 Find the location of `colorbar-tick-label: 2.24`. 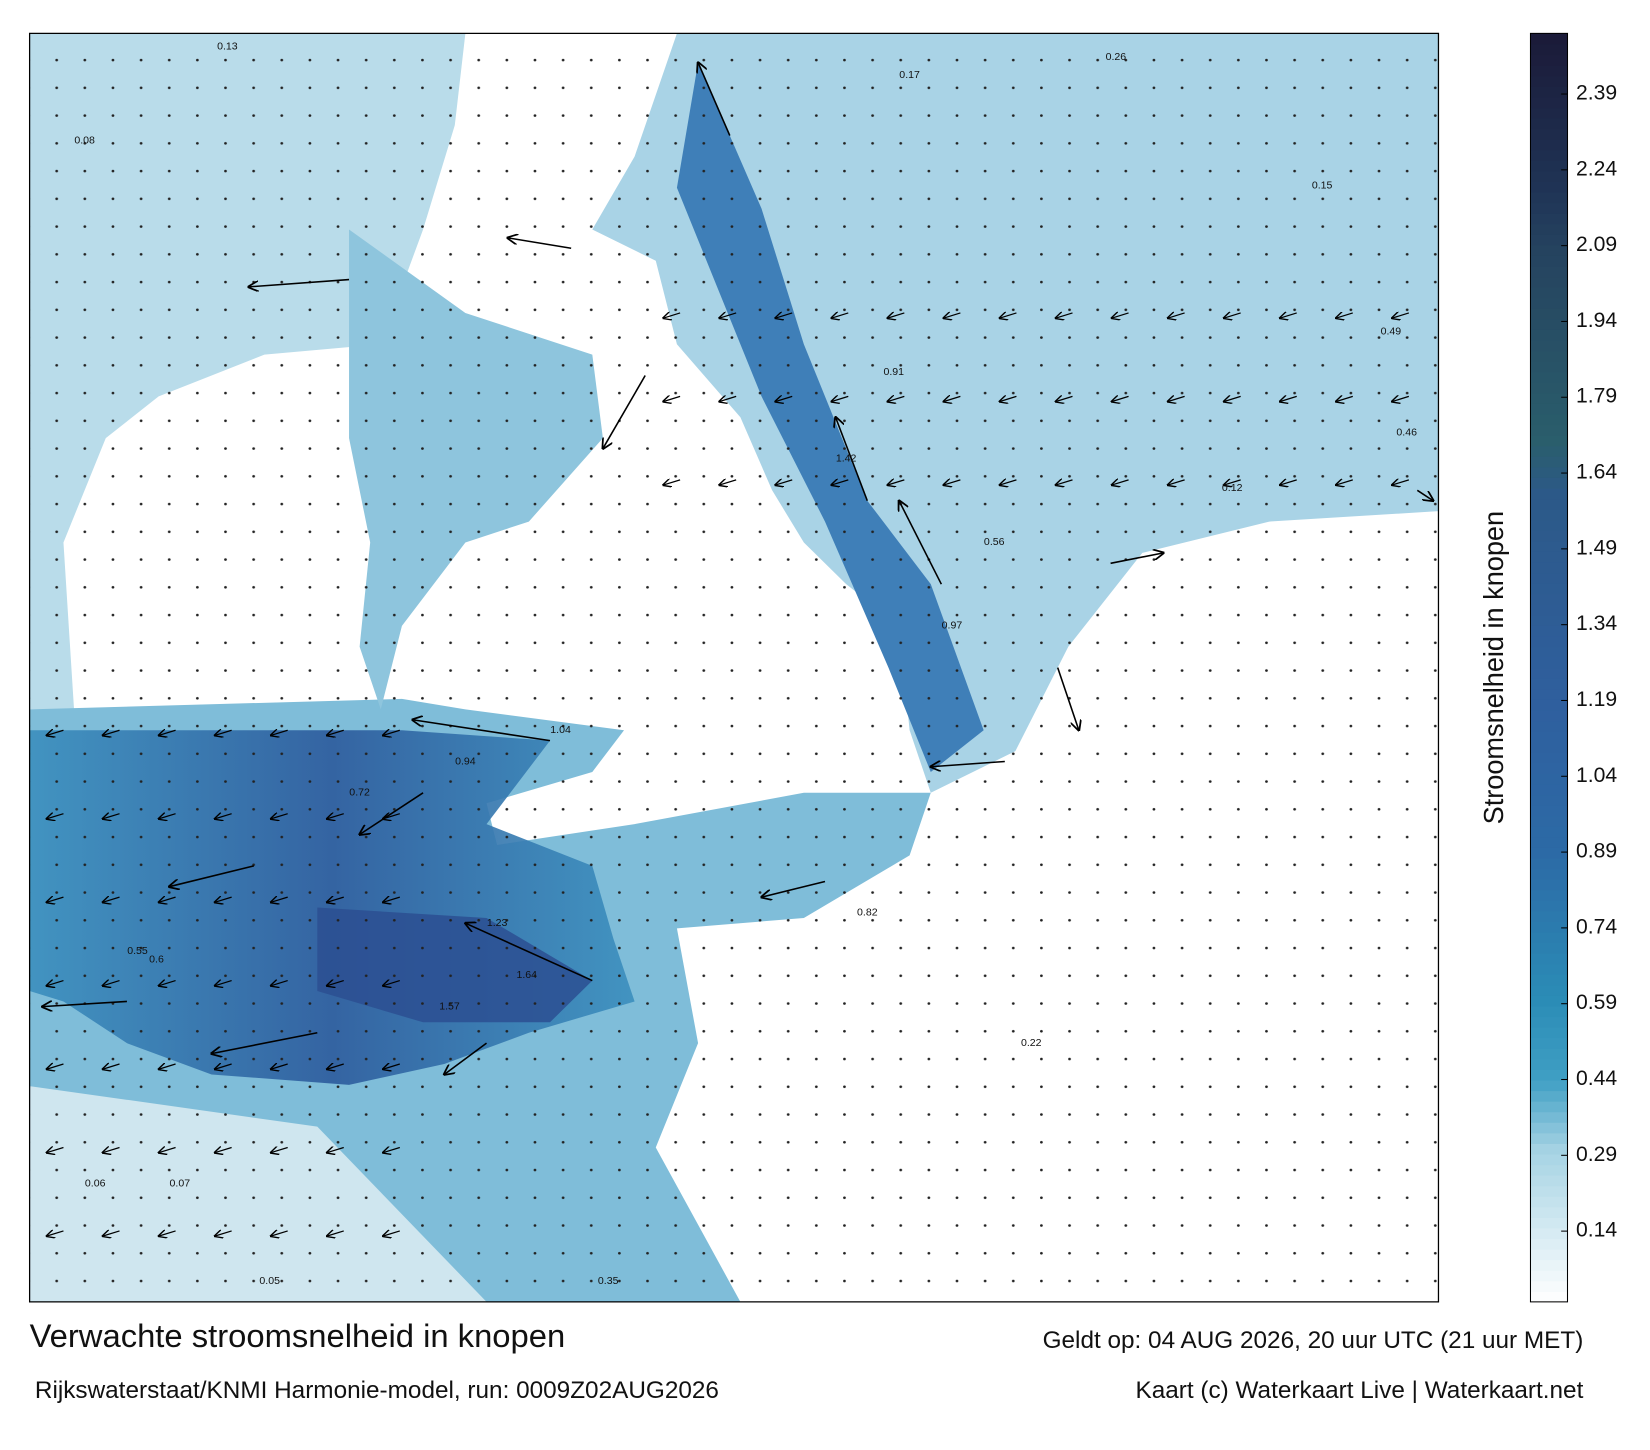

colorbar-tick-label: 2.24 is located at coordinates (1596, 168).